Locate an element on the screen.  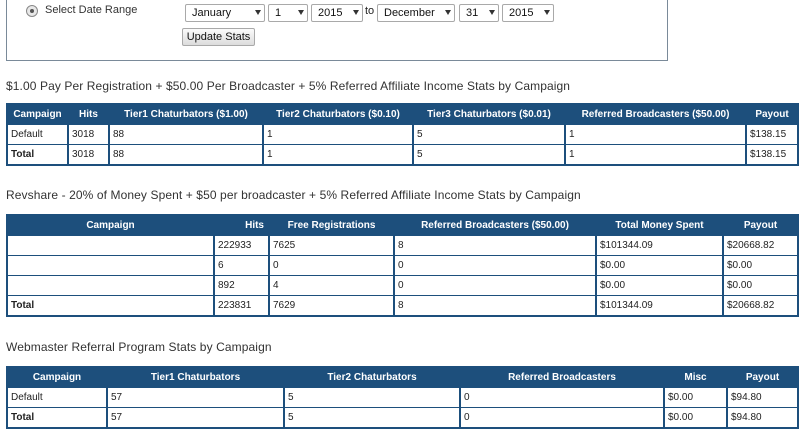
total-row: Total 223831 7629 8 $101344.09 $20668.82 is located at coordinates (402, 306).